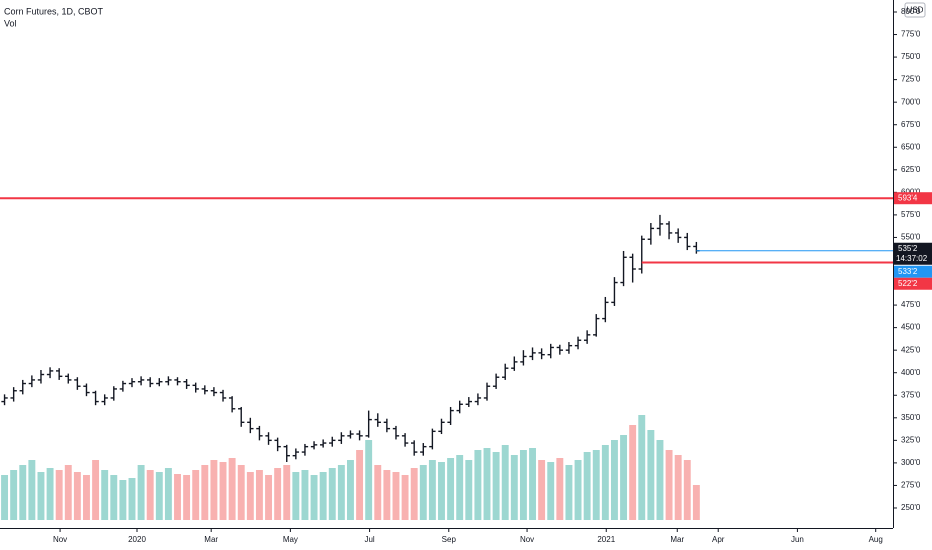 The width and height of the screenshot is (932, 550). I want to click on y-tick-label: 250'0, so click(911, 507).